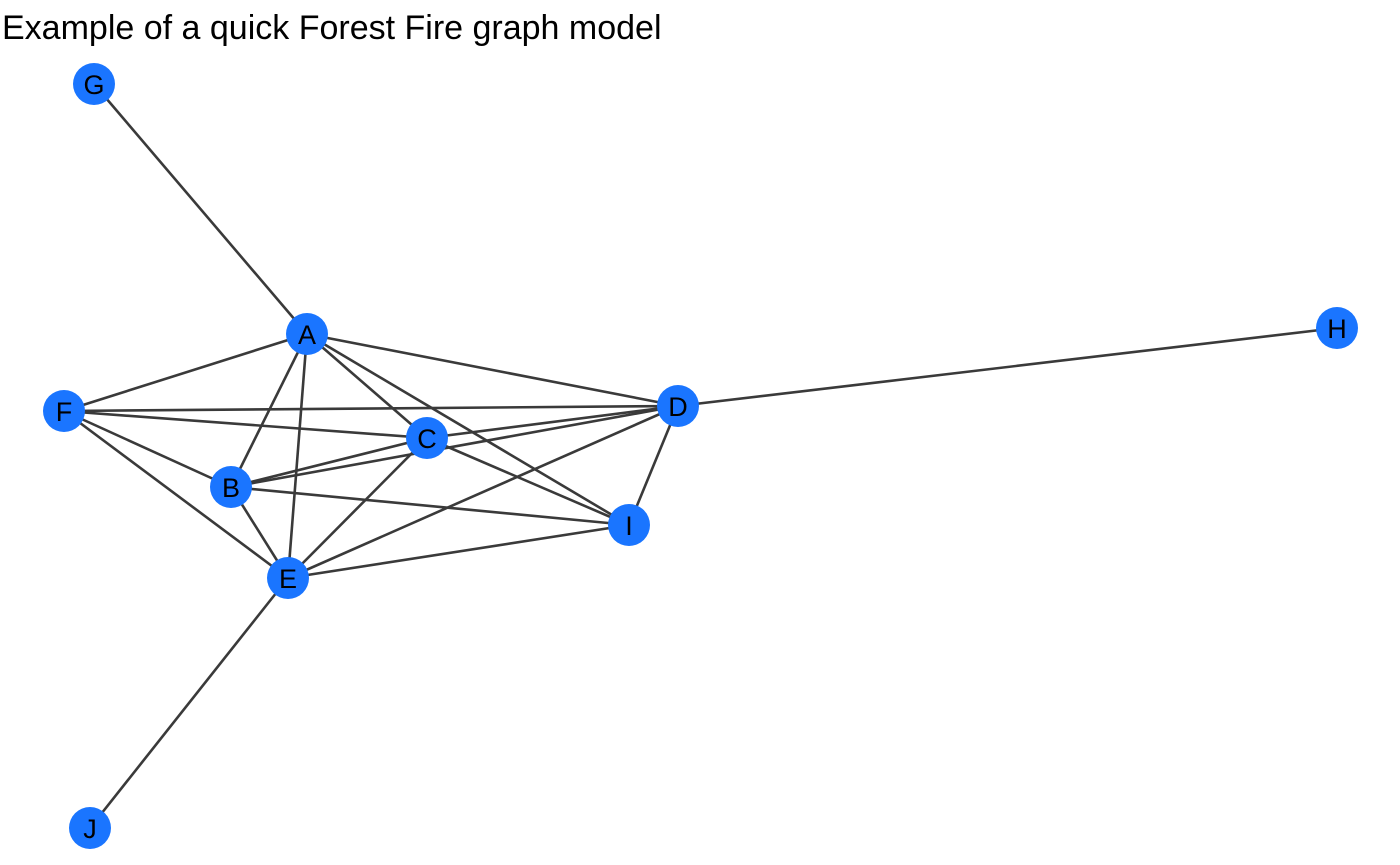 The image size is (1400, 865). What do you see at coordinates (492, 370) in the screenshot?
I see `edge-a-d` at bounding box center [492, 370].